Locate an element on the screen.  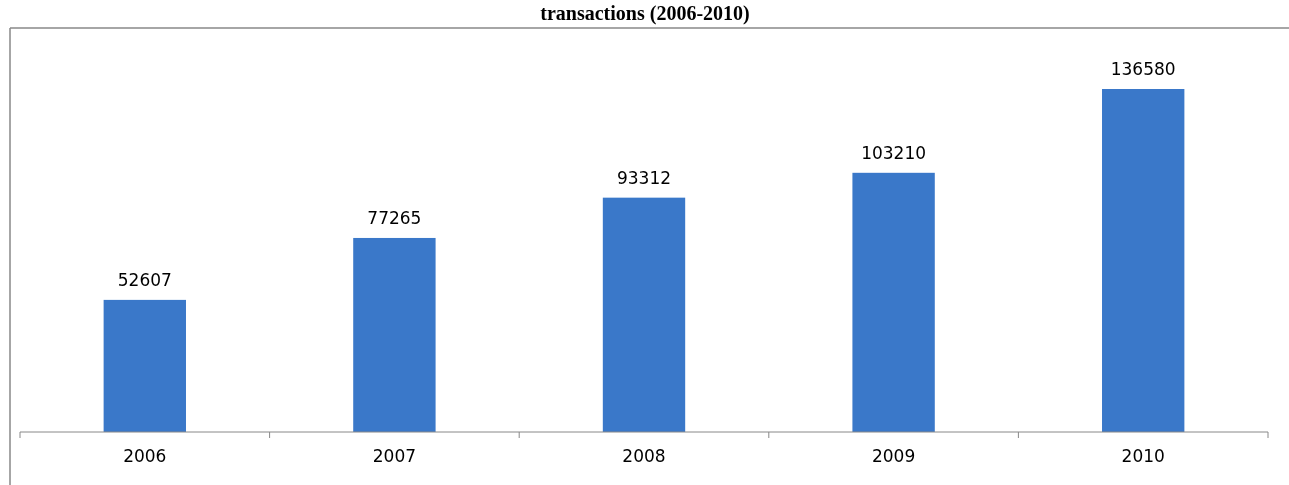
data-label: 52607 is located at coordinates (144, 279).